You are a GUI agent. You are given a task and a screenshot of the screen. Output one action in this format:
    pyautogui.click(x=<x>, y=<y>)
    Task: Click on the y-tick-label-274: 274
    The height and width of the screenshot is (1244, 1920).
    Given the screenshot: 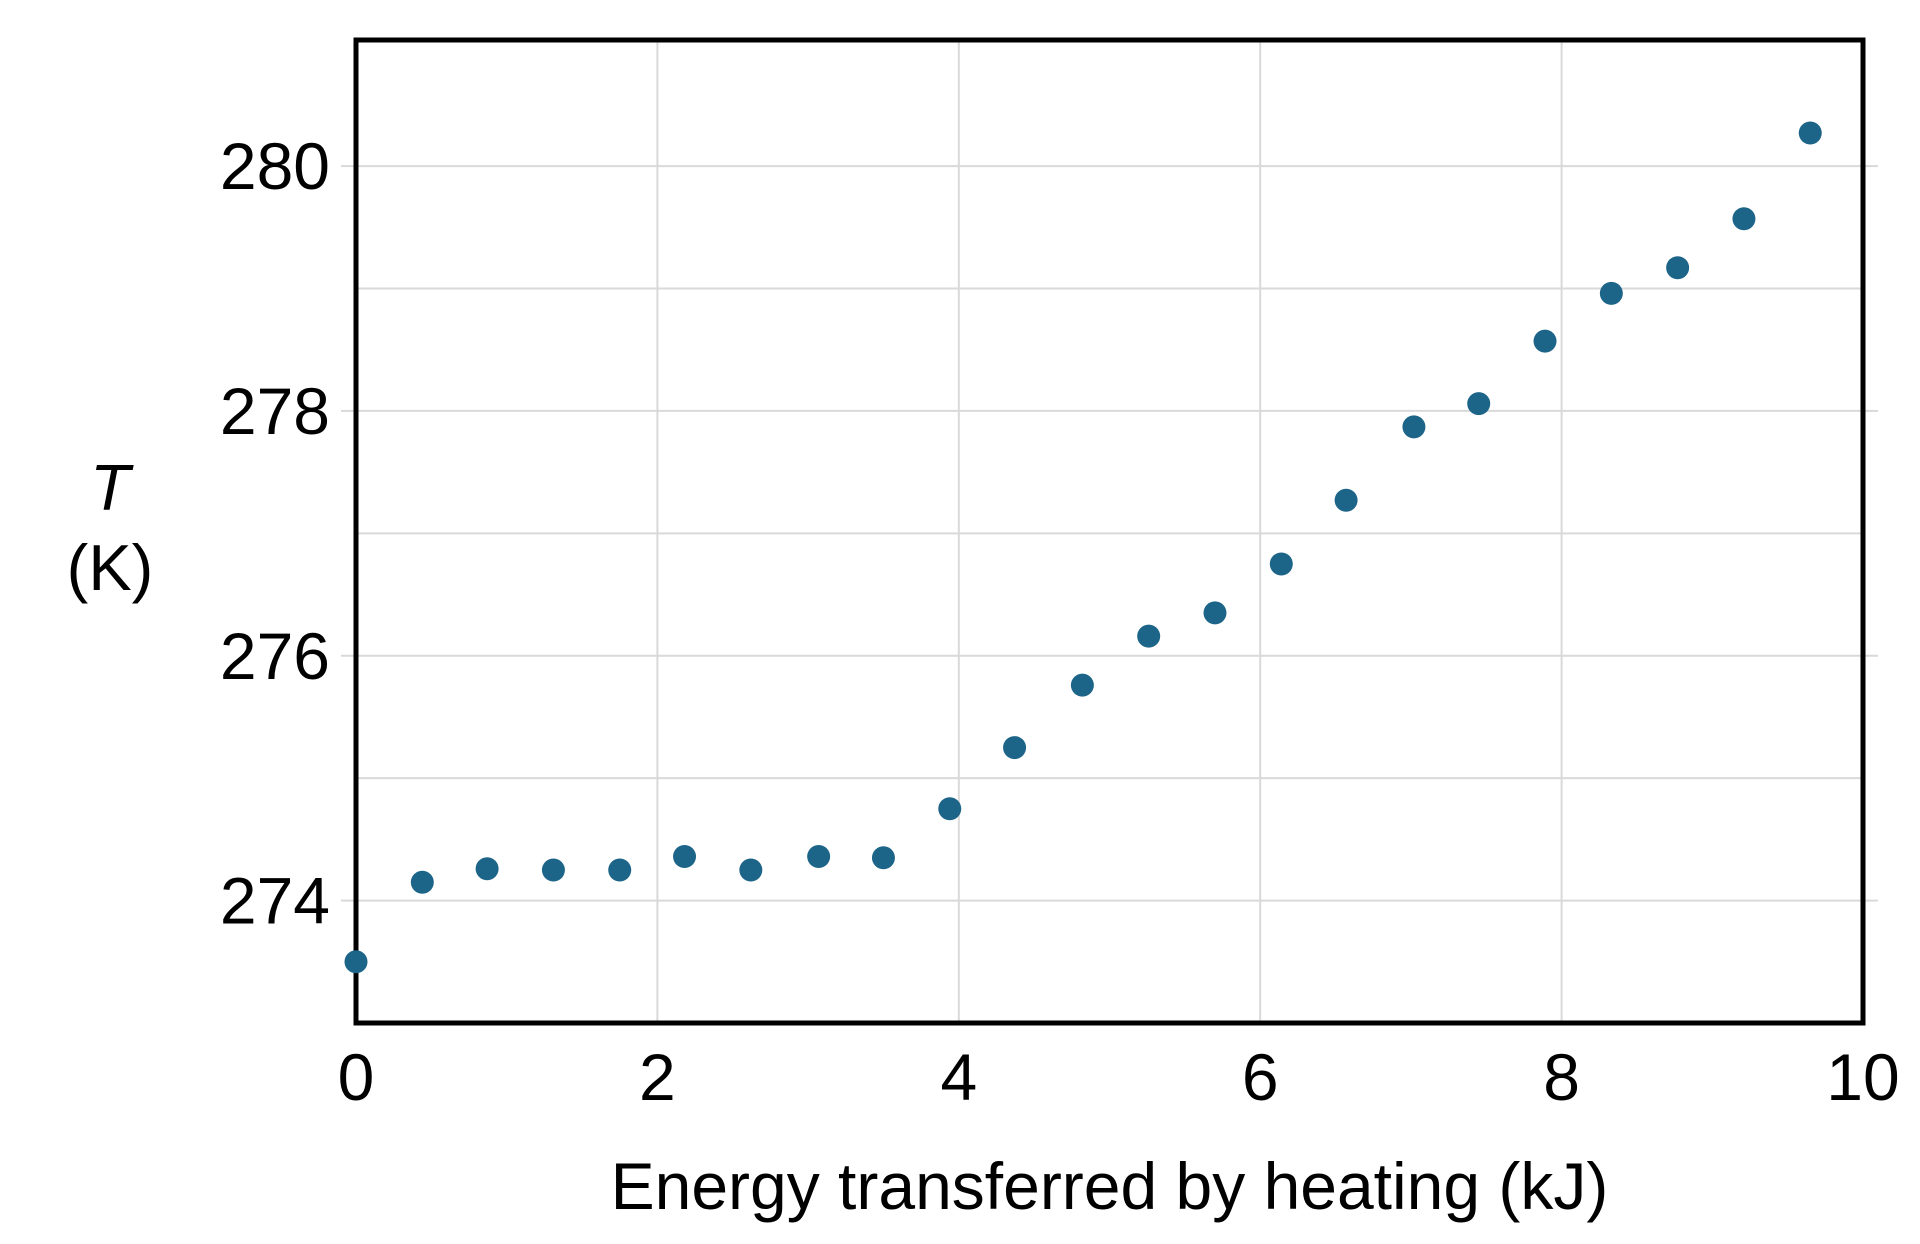 What is the action you would take?
    pyautogui.click(x=275, y=901)
    